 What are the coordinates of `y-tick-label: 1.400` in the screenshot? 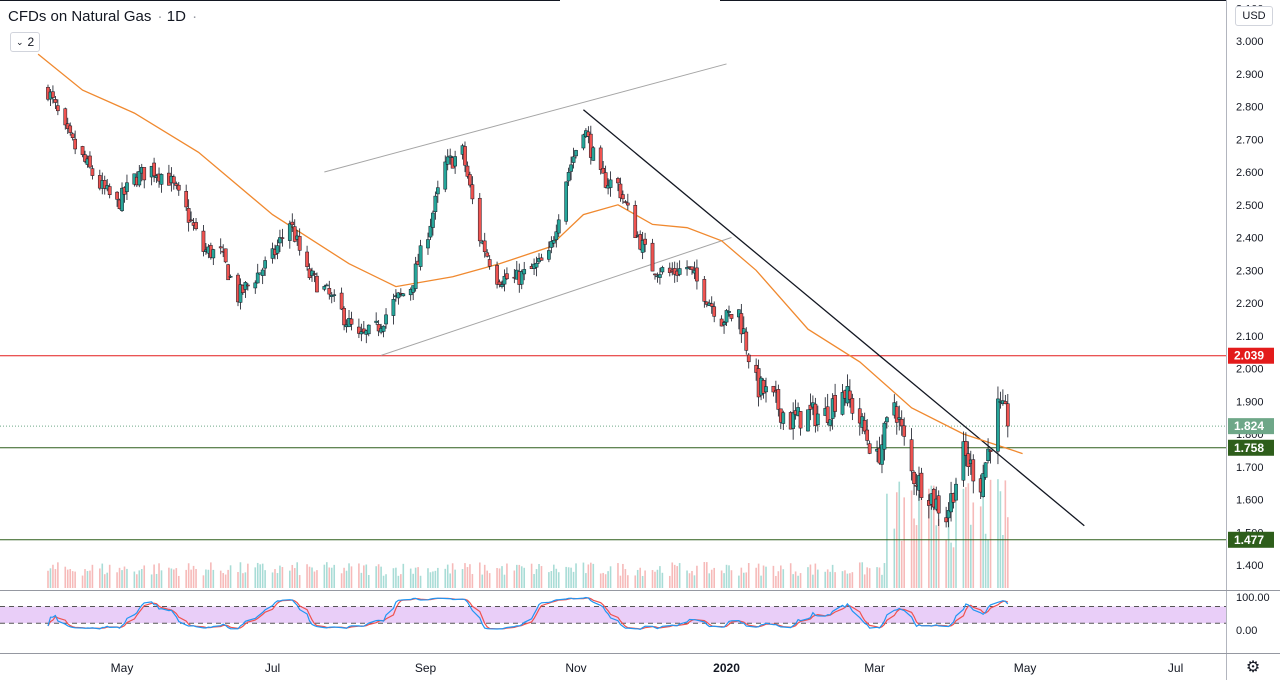 It's located at (1250, 566).